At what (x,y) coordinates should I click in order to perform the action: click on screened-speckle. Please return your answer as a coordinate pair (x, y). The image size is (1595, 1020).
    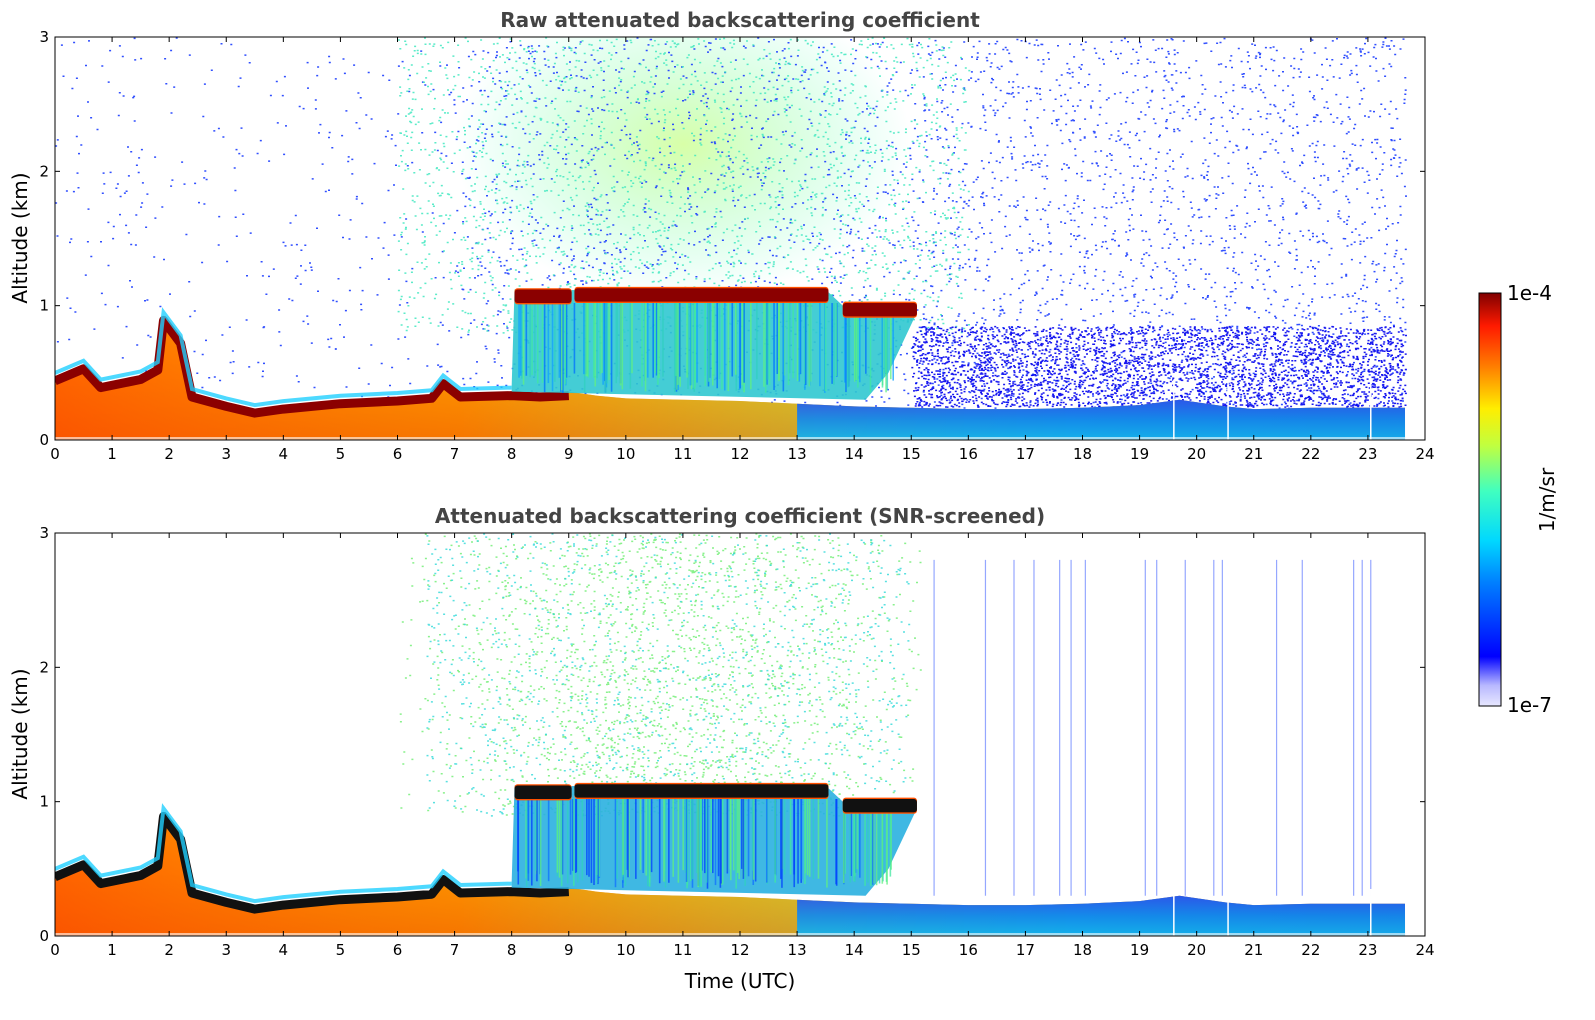
    Looking at the image, I should click on (660, 675).